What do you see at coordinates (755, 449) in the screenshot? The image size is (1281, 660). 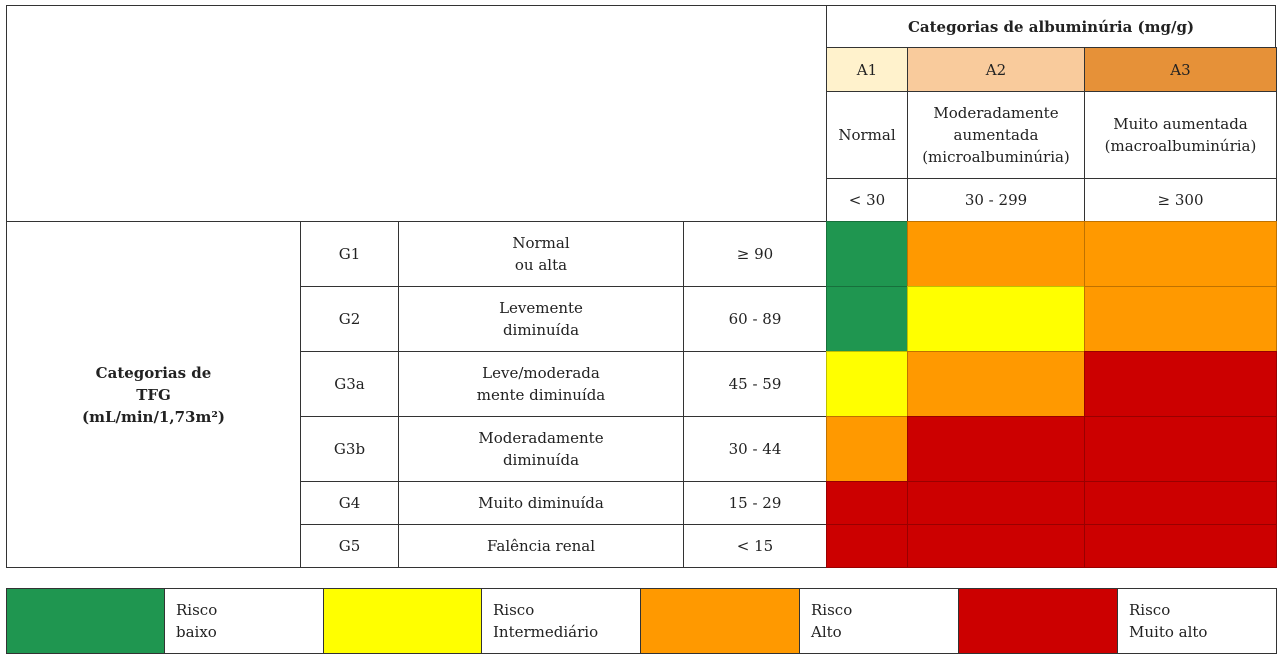 I see `tfg-range: 30 - 44` at bounding box center [755, 449].